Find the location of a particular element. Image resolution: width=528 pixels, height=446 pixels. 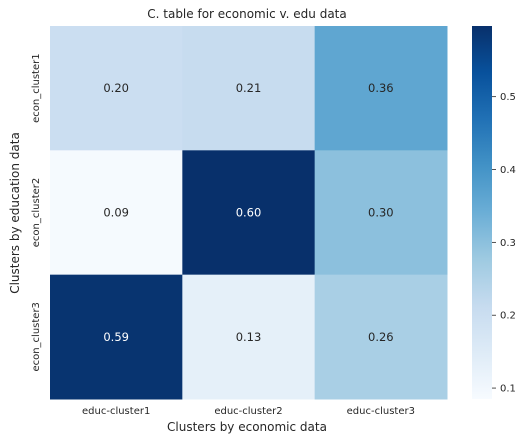

colorbar-tick-label: 0.5 is located at coordinates (508, 97).